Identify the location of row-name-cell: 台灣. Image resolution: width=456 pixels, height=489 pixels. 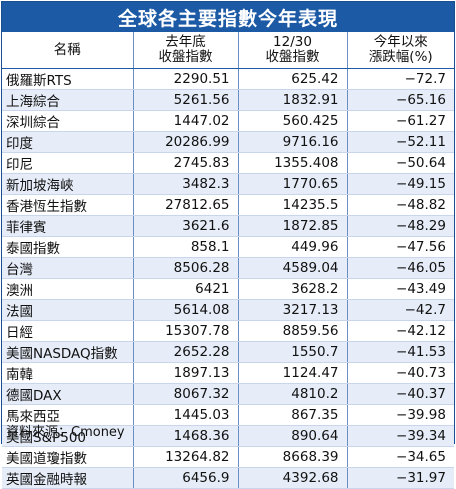
(68, 268).